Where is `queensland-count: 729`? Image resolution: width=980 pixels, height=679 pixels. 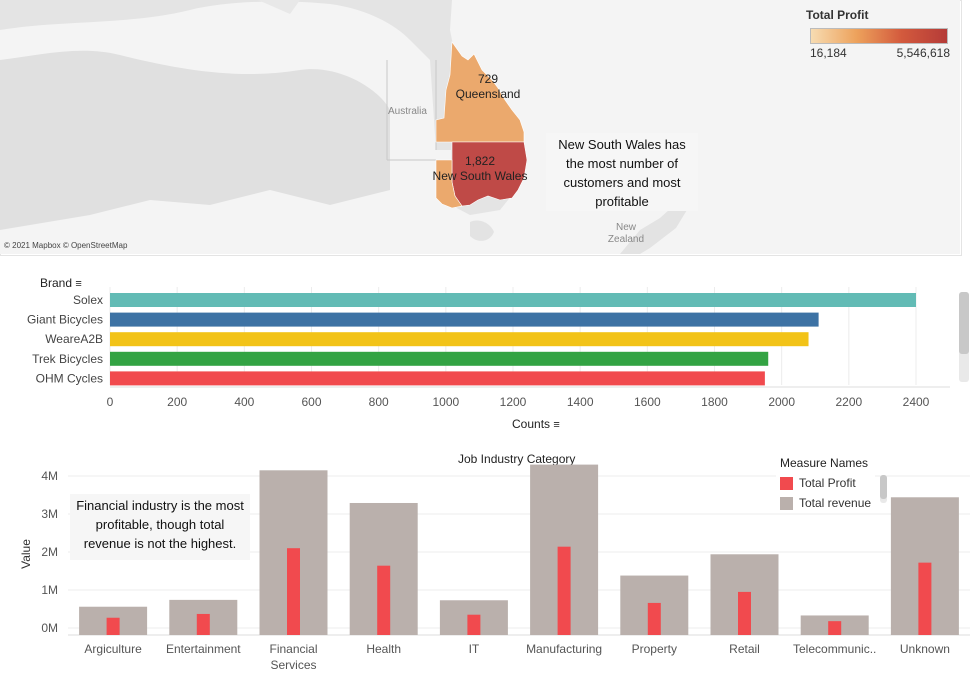 queensland-count: 729 is located at coordinates (488, 79).